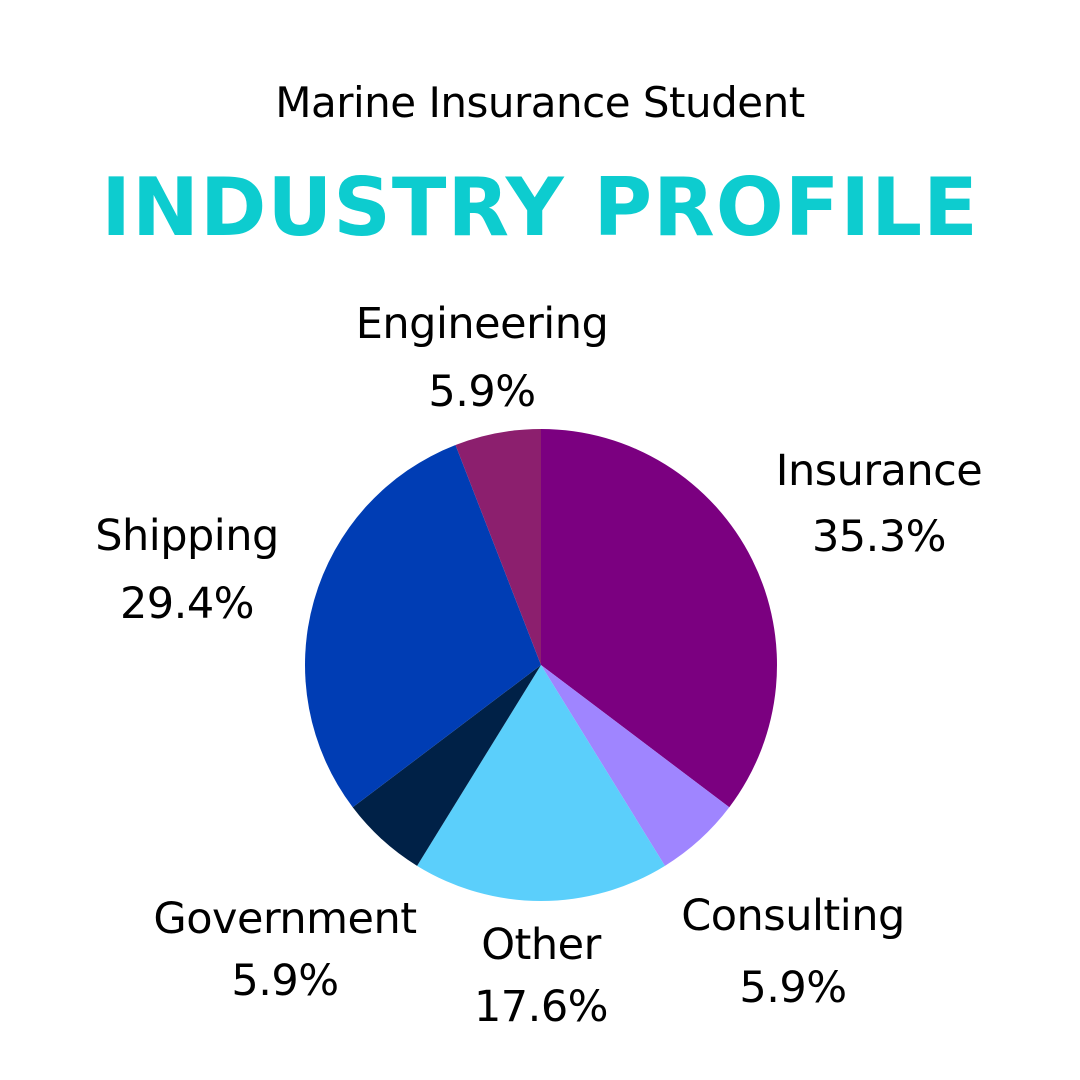 The image size is (1080, 1080). What do you see at coordinates (446, 765) in the screenshot?
I see `pie-slice-government` at bounding box center [446, 765].